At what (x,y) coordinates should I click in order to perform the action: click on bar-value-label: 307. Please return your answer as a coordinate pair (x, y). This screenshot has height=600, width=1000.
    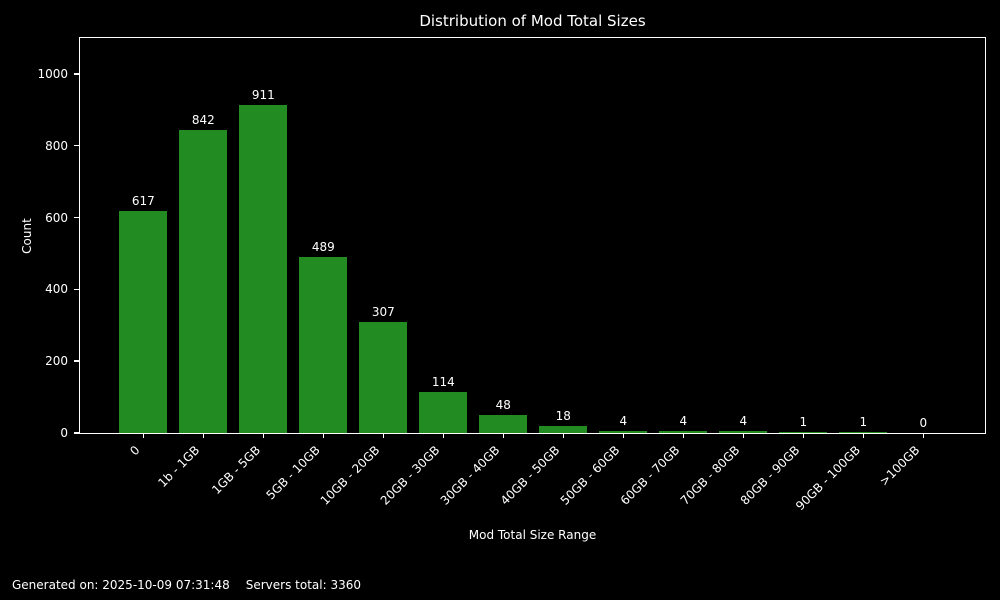
    Looking at the image, I should click on (383, 312).